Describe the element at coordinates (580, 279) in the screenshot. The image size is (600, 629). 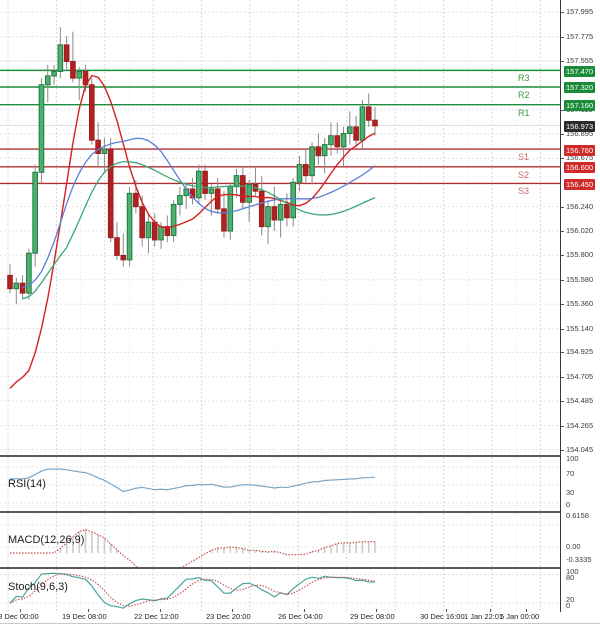
I see `y-axis-tick: 155.580` at that location.